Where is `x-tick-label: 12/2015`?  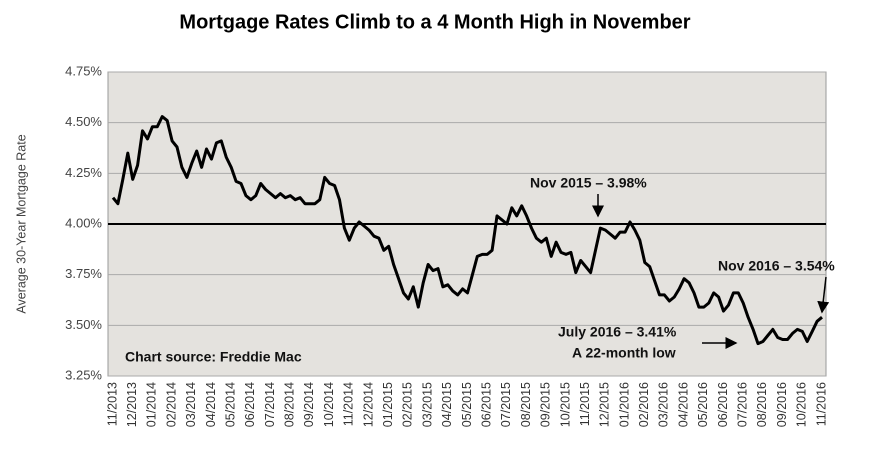
x-tick-label: 12/2015 is located at coordinates (605, 404).